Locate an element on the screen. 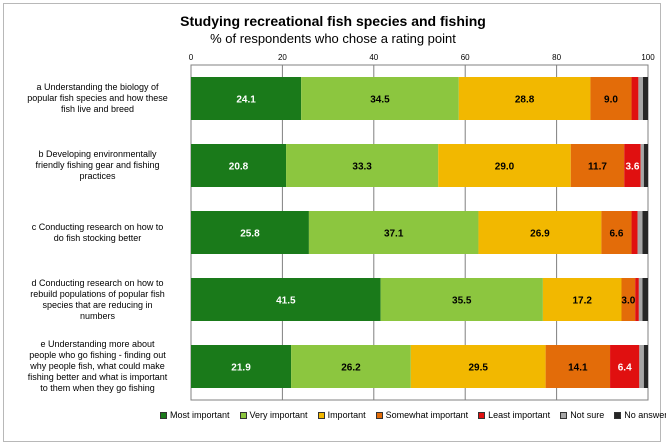 The height and width of the screenshot is (447, 666). data-label: 6.4 is located at coordinates (625, 368).